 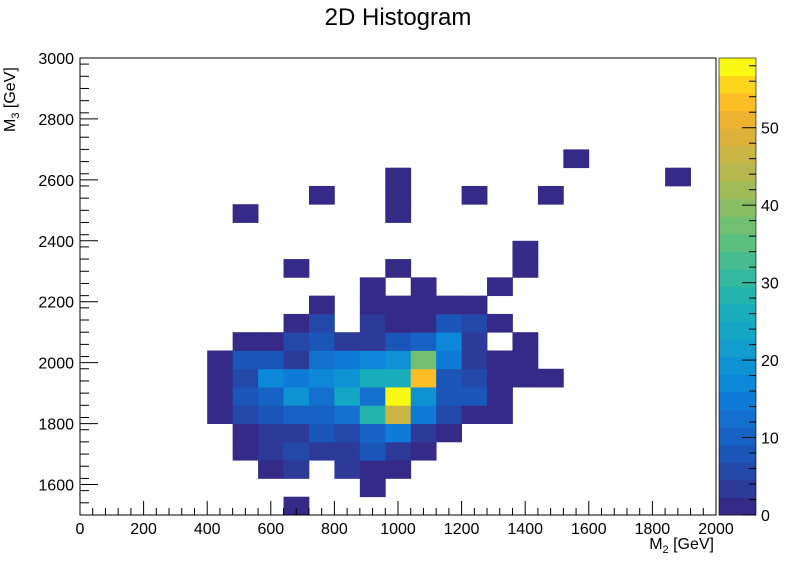 I want to click on x-tick-label: 1000, so click(x=398, y=529).